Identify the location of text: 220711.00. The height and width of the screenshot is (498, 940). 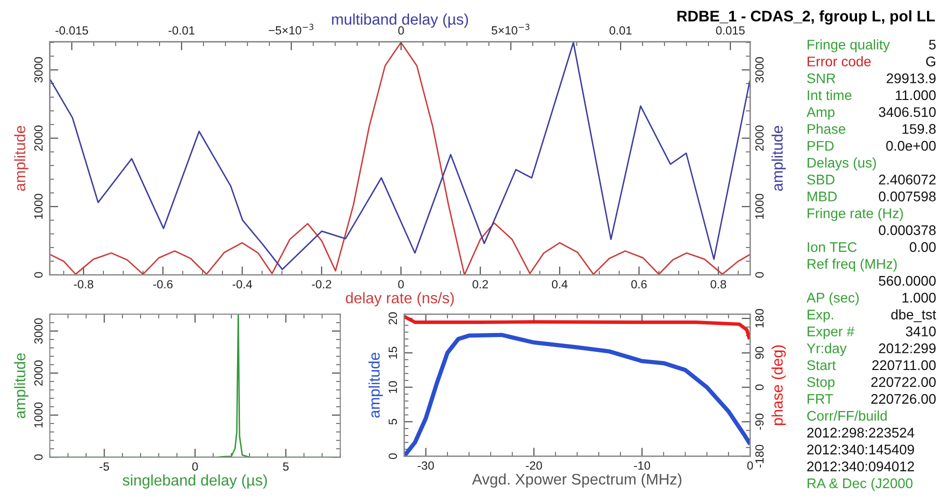
(904, 365).